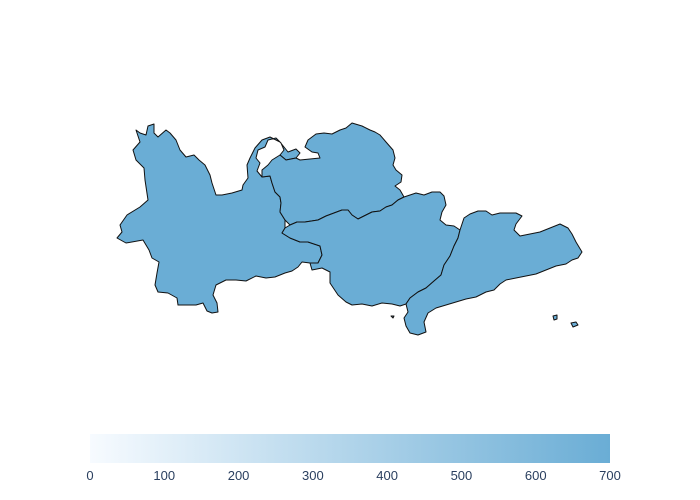 The image size is (700, 500). Describe the element at coordinates (239, 475) in the screenshot. I see `colorbar-tick-label: 200` at that location.